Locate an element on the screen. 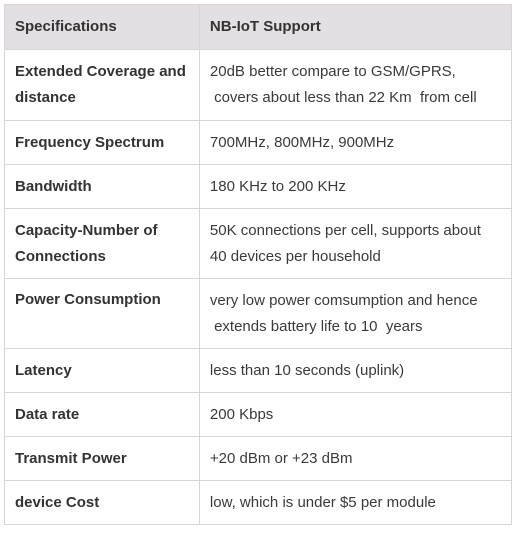 The height and width of the screenshot is (540, 518). spec-cell: Latency is located at coordinates (102, 370).